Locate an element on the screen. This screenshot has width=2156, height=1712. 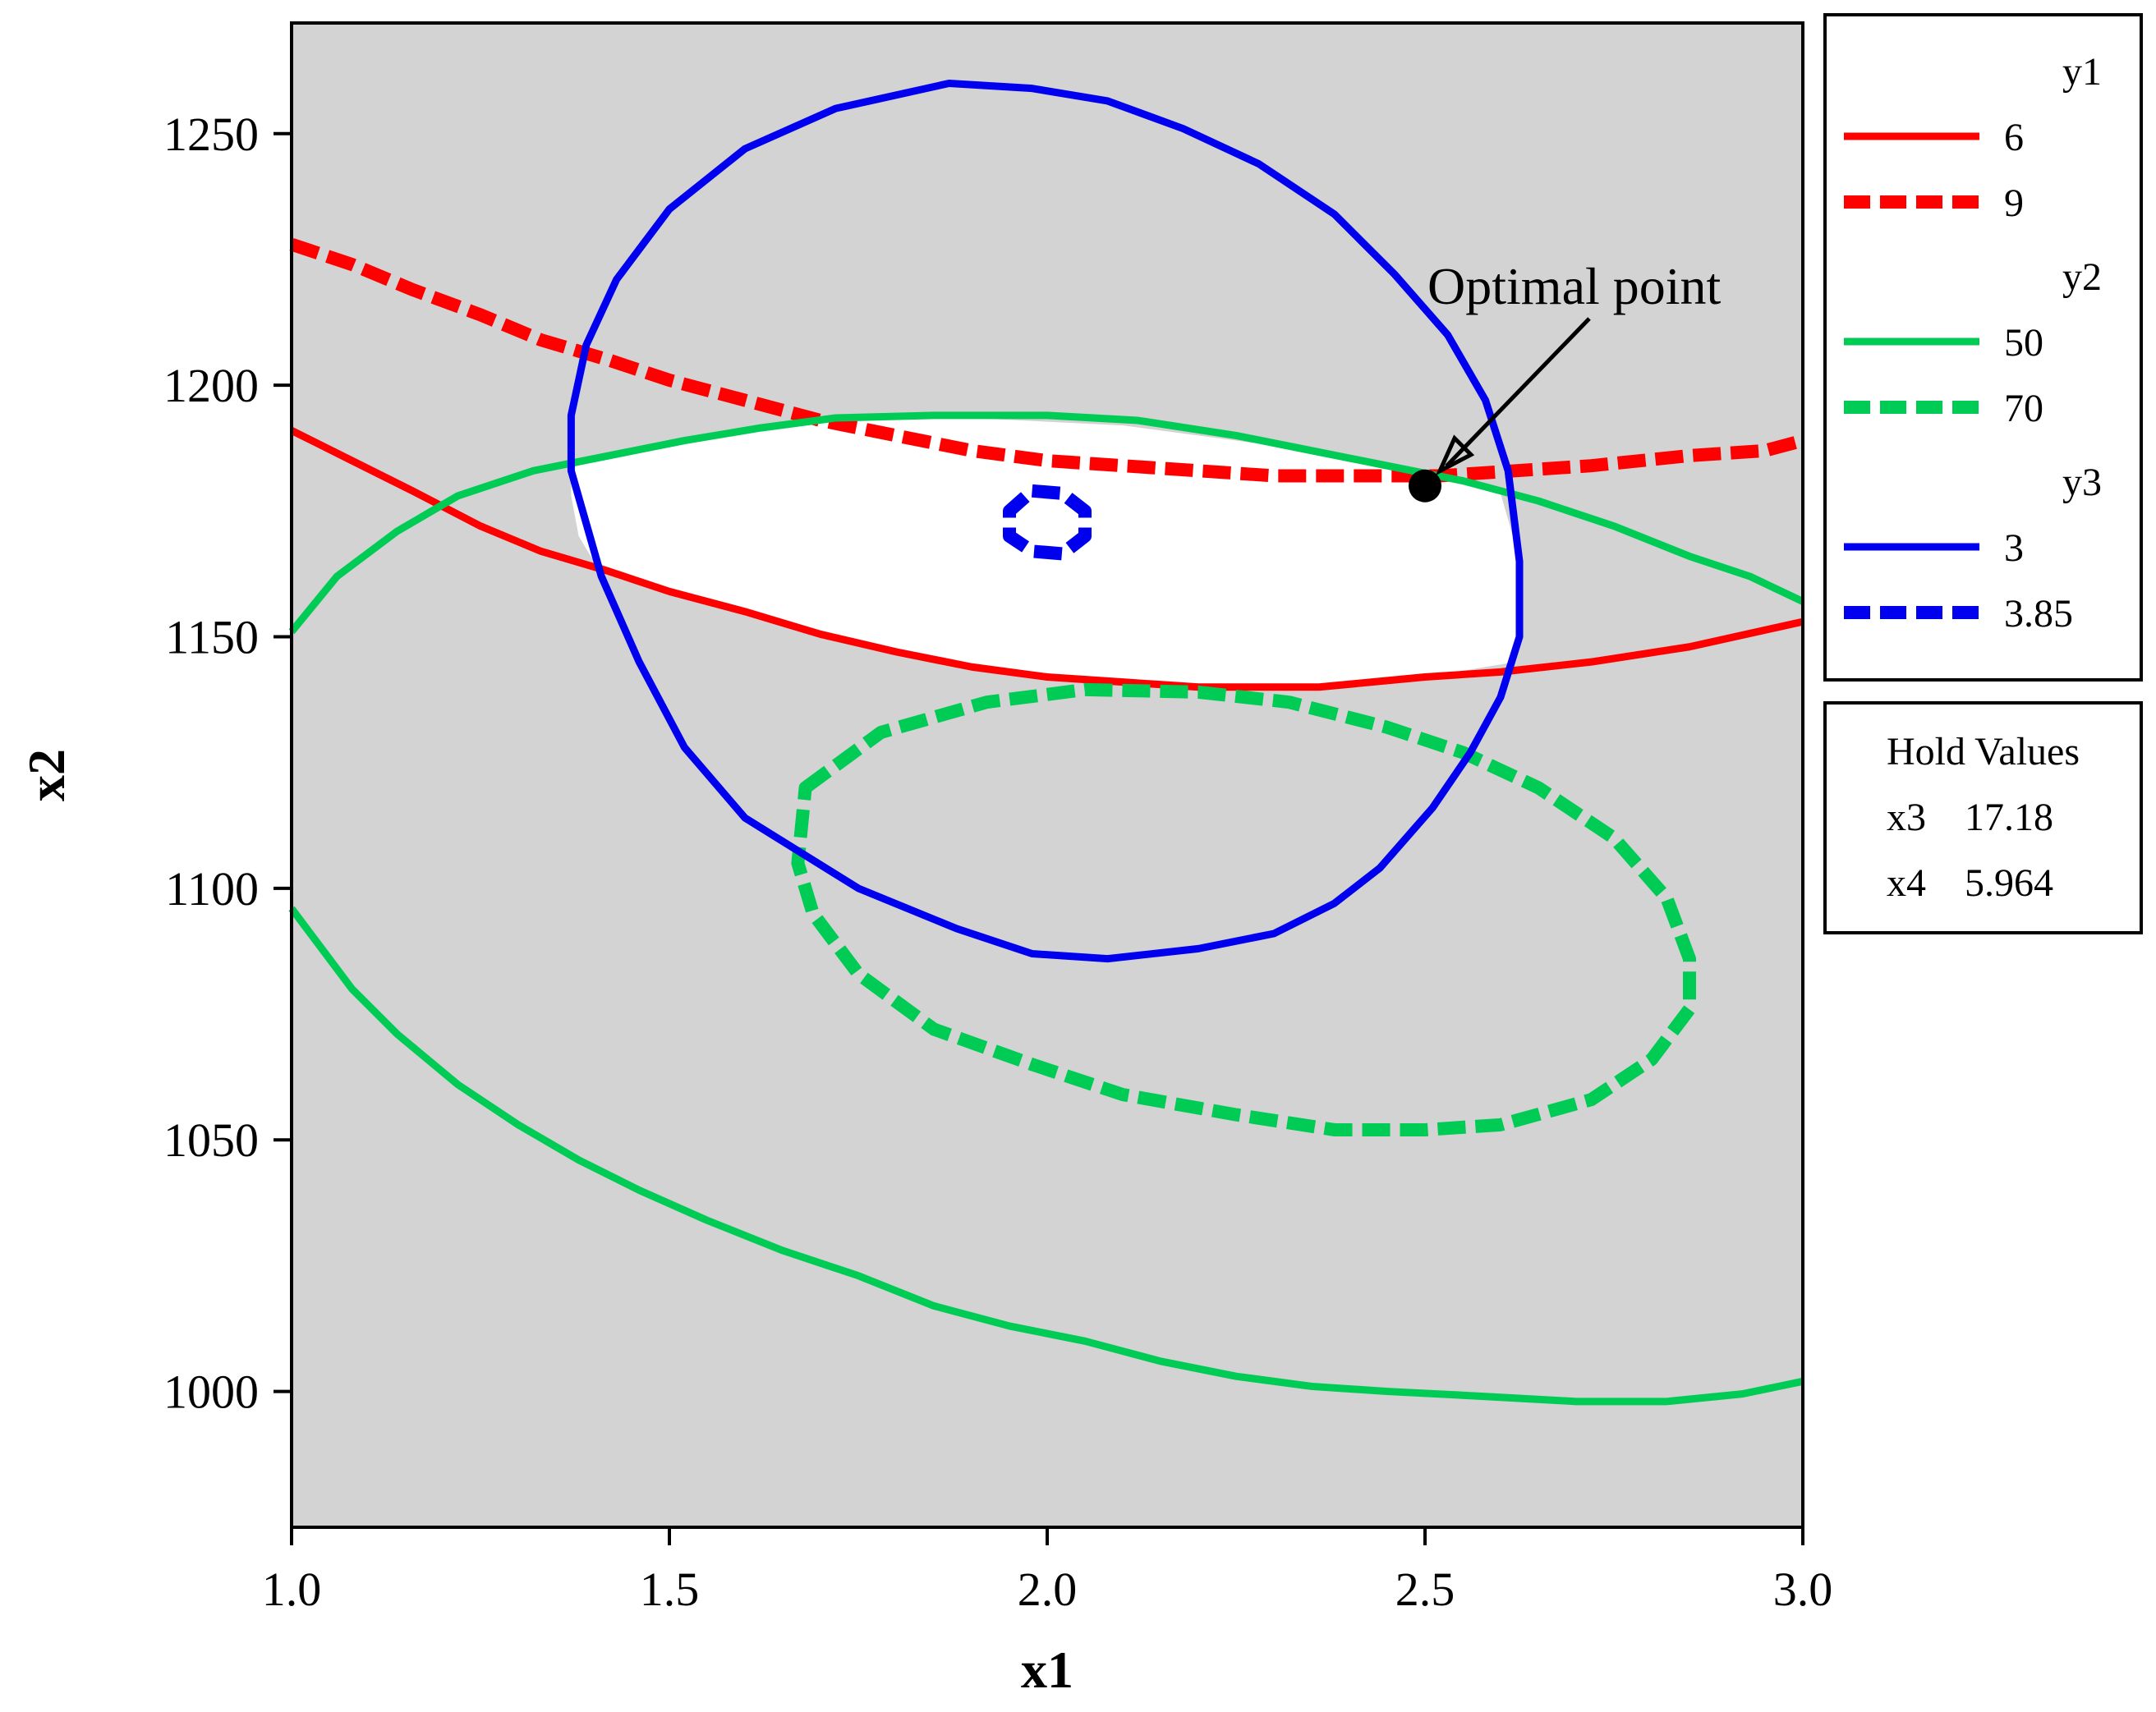
x-tick-label: 1.0 is located at coordinates (292, 1589).